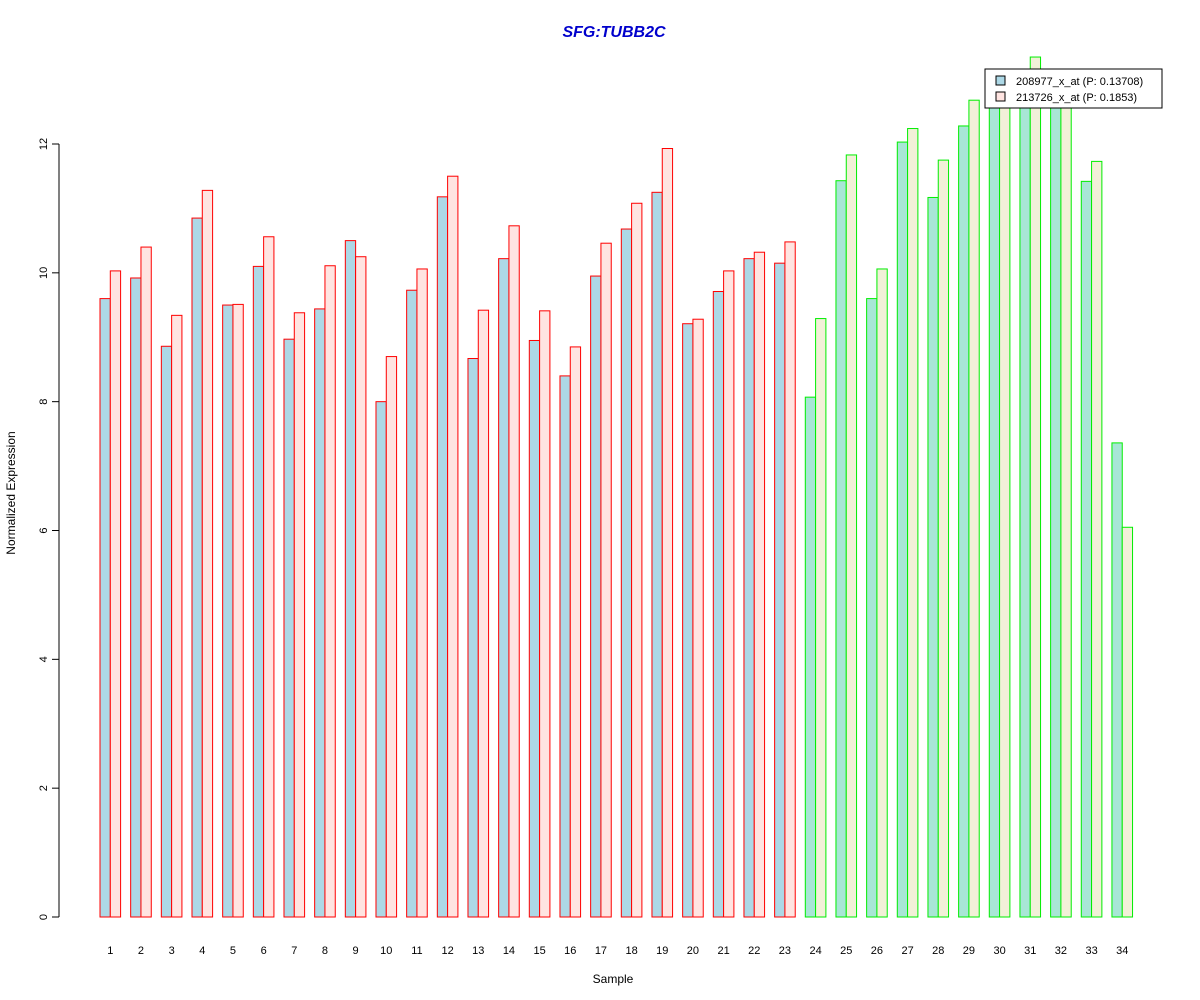 The image size is (1200, 1000). I want to click on x-tick-label: 15, so click(539, 951).